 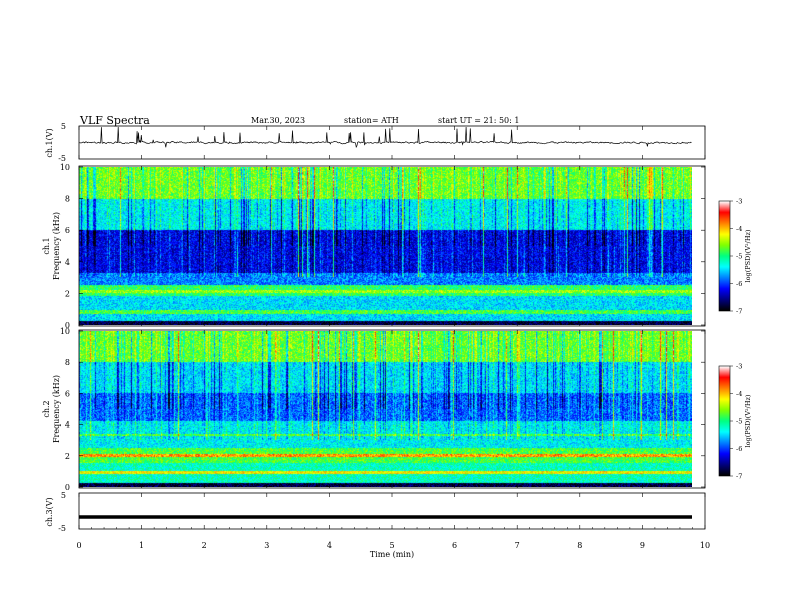 What do you see at coordinates (724, 256) in the screenshot?
I see `ch1-colorbar` at bounding box center [724, 256].